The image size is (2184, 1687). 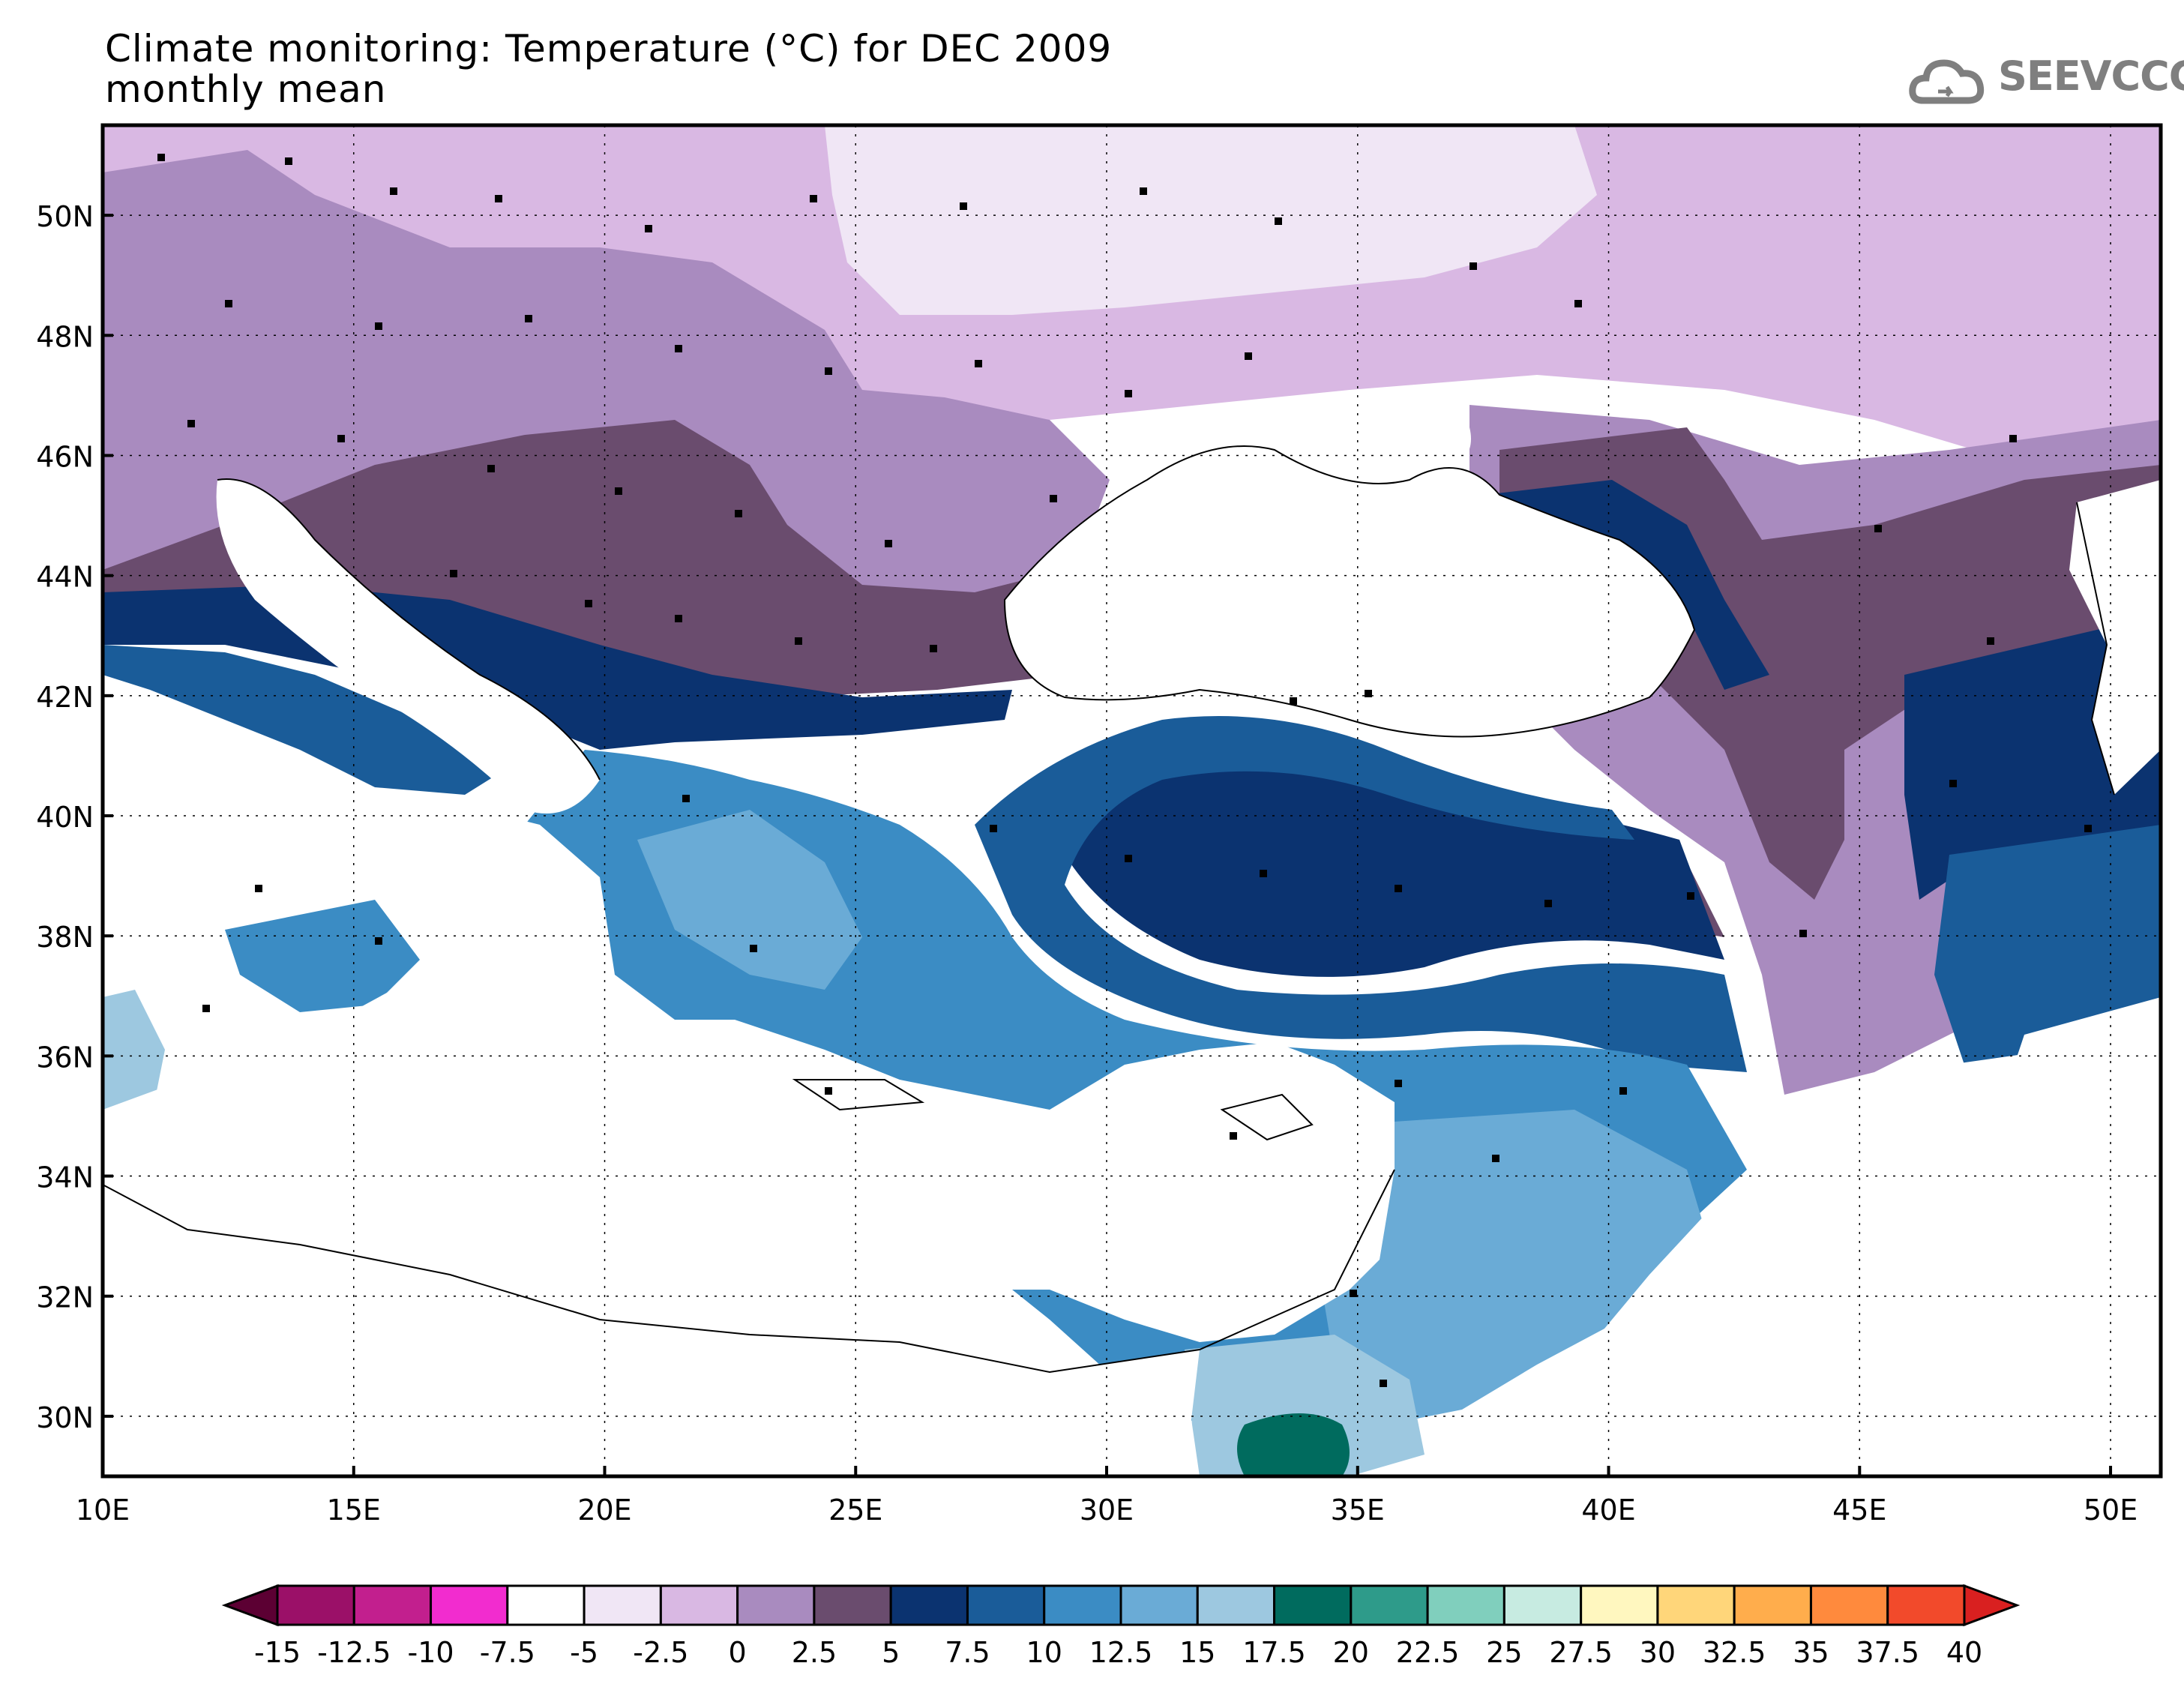 What do you see at coordinates (1274, 1652) in the screenshot?
I see `colorbar-label: 17.5` at bounding box center [1274, 1652].